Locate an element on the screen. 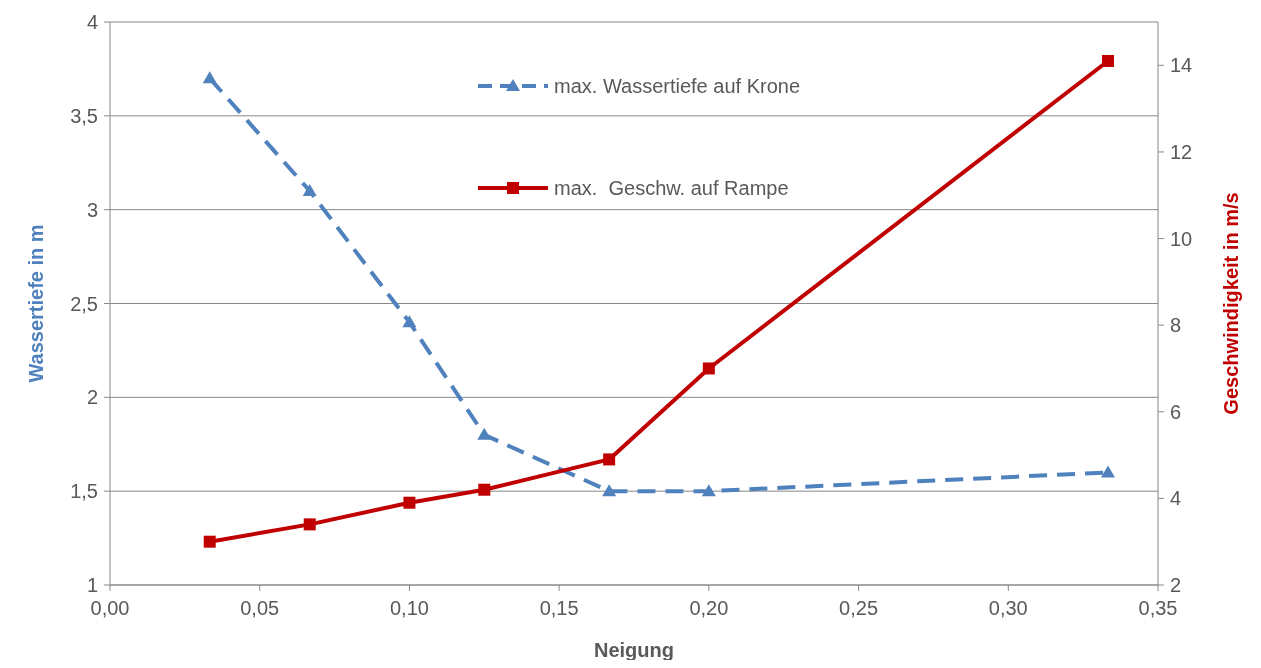  x-tick-label: 0,10 is located at coordinates (409, 608).